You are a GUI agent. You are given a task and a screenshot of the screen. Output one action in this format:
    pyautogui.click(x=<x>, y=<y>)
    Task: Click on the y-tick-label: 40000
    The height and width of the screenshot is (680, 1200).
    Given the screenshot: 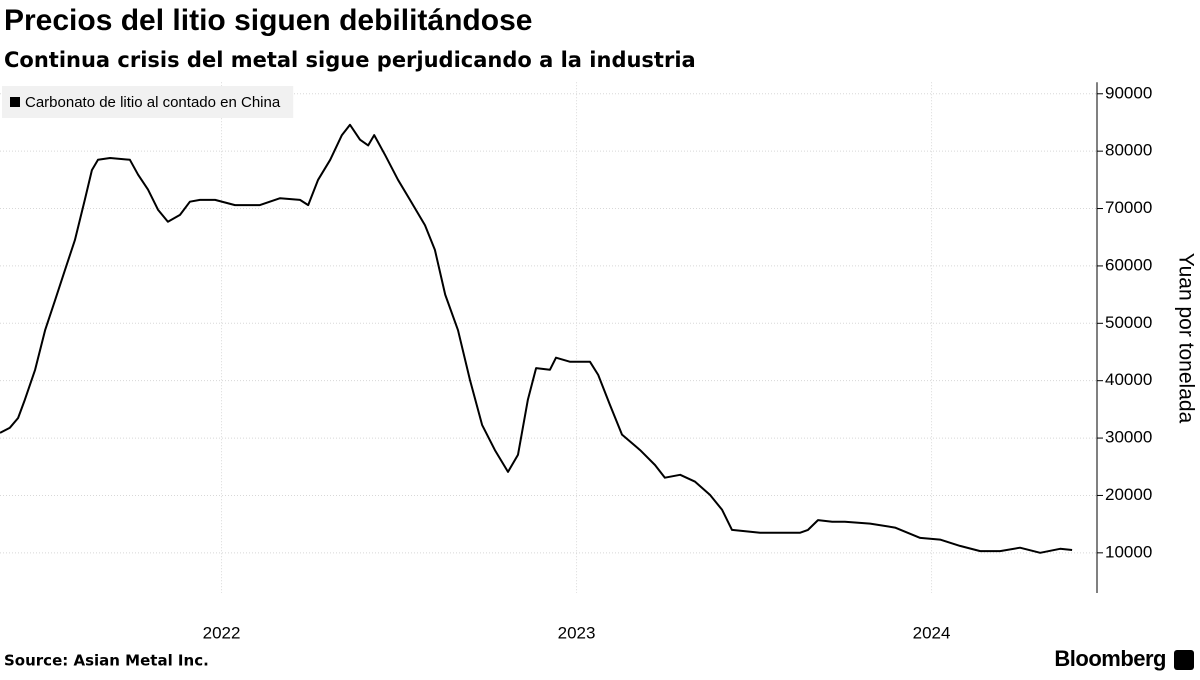 What is the action you would take?
    pyautogui.click(x=1128, y=379)
    